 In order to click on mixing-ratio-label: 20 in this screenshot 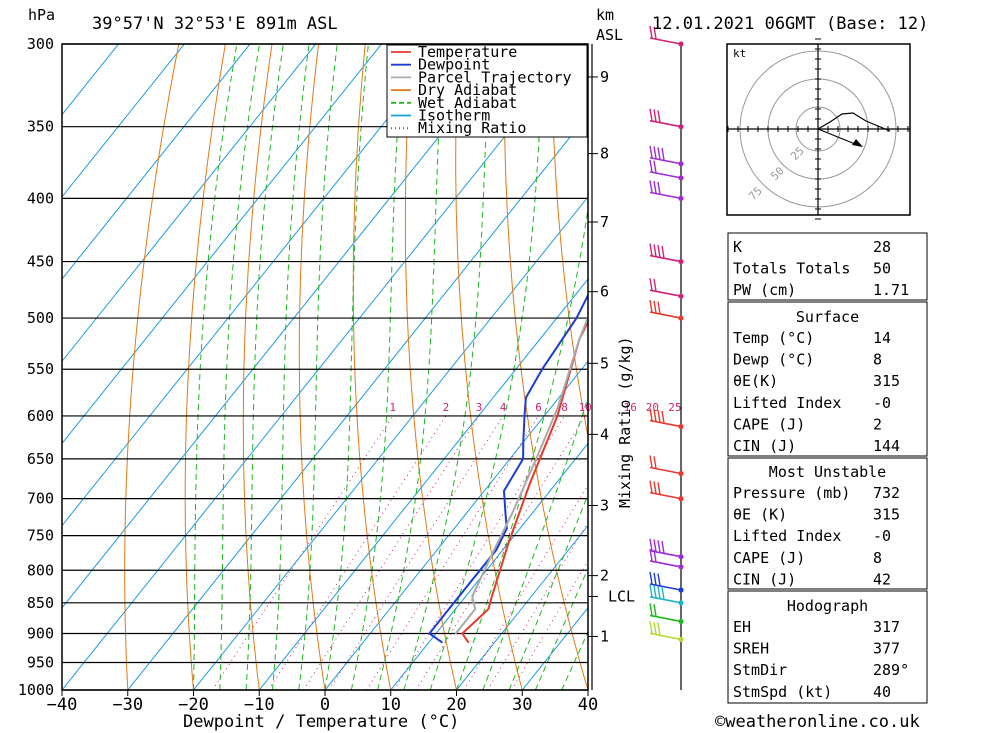, I will do `click(652, 407)`.